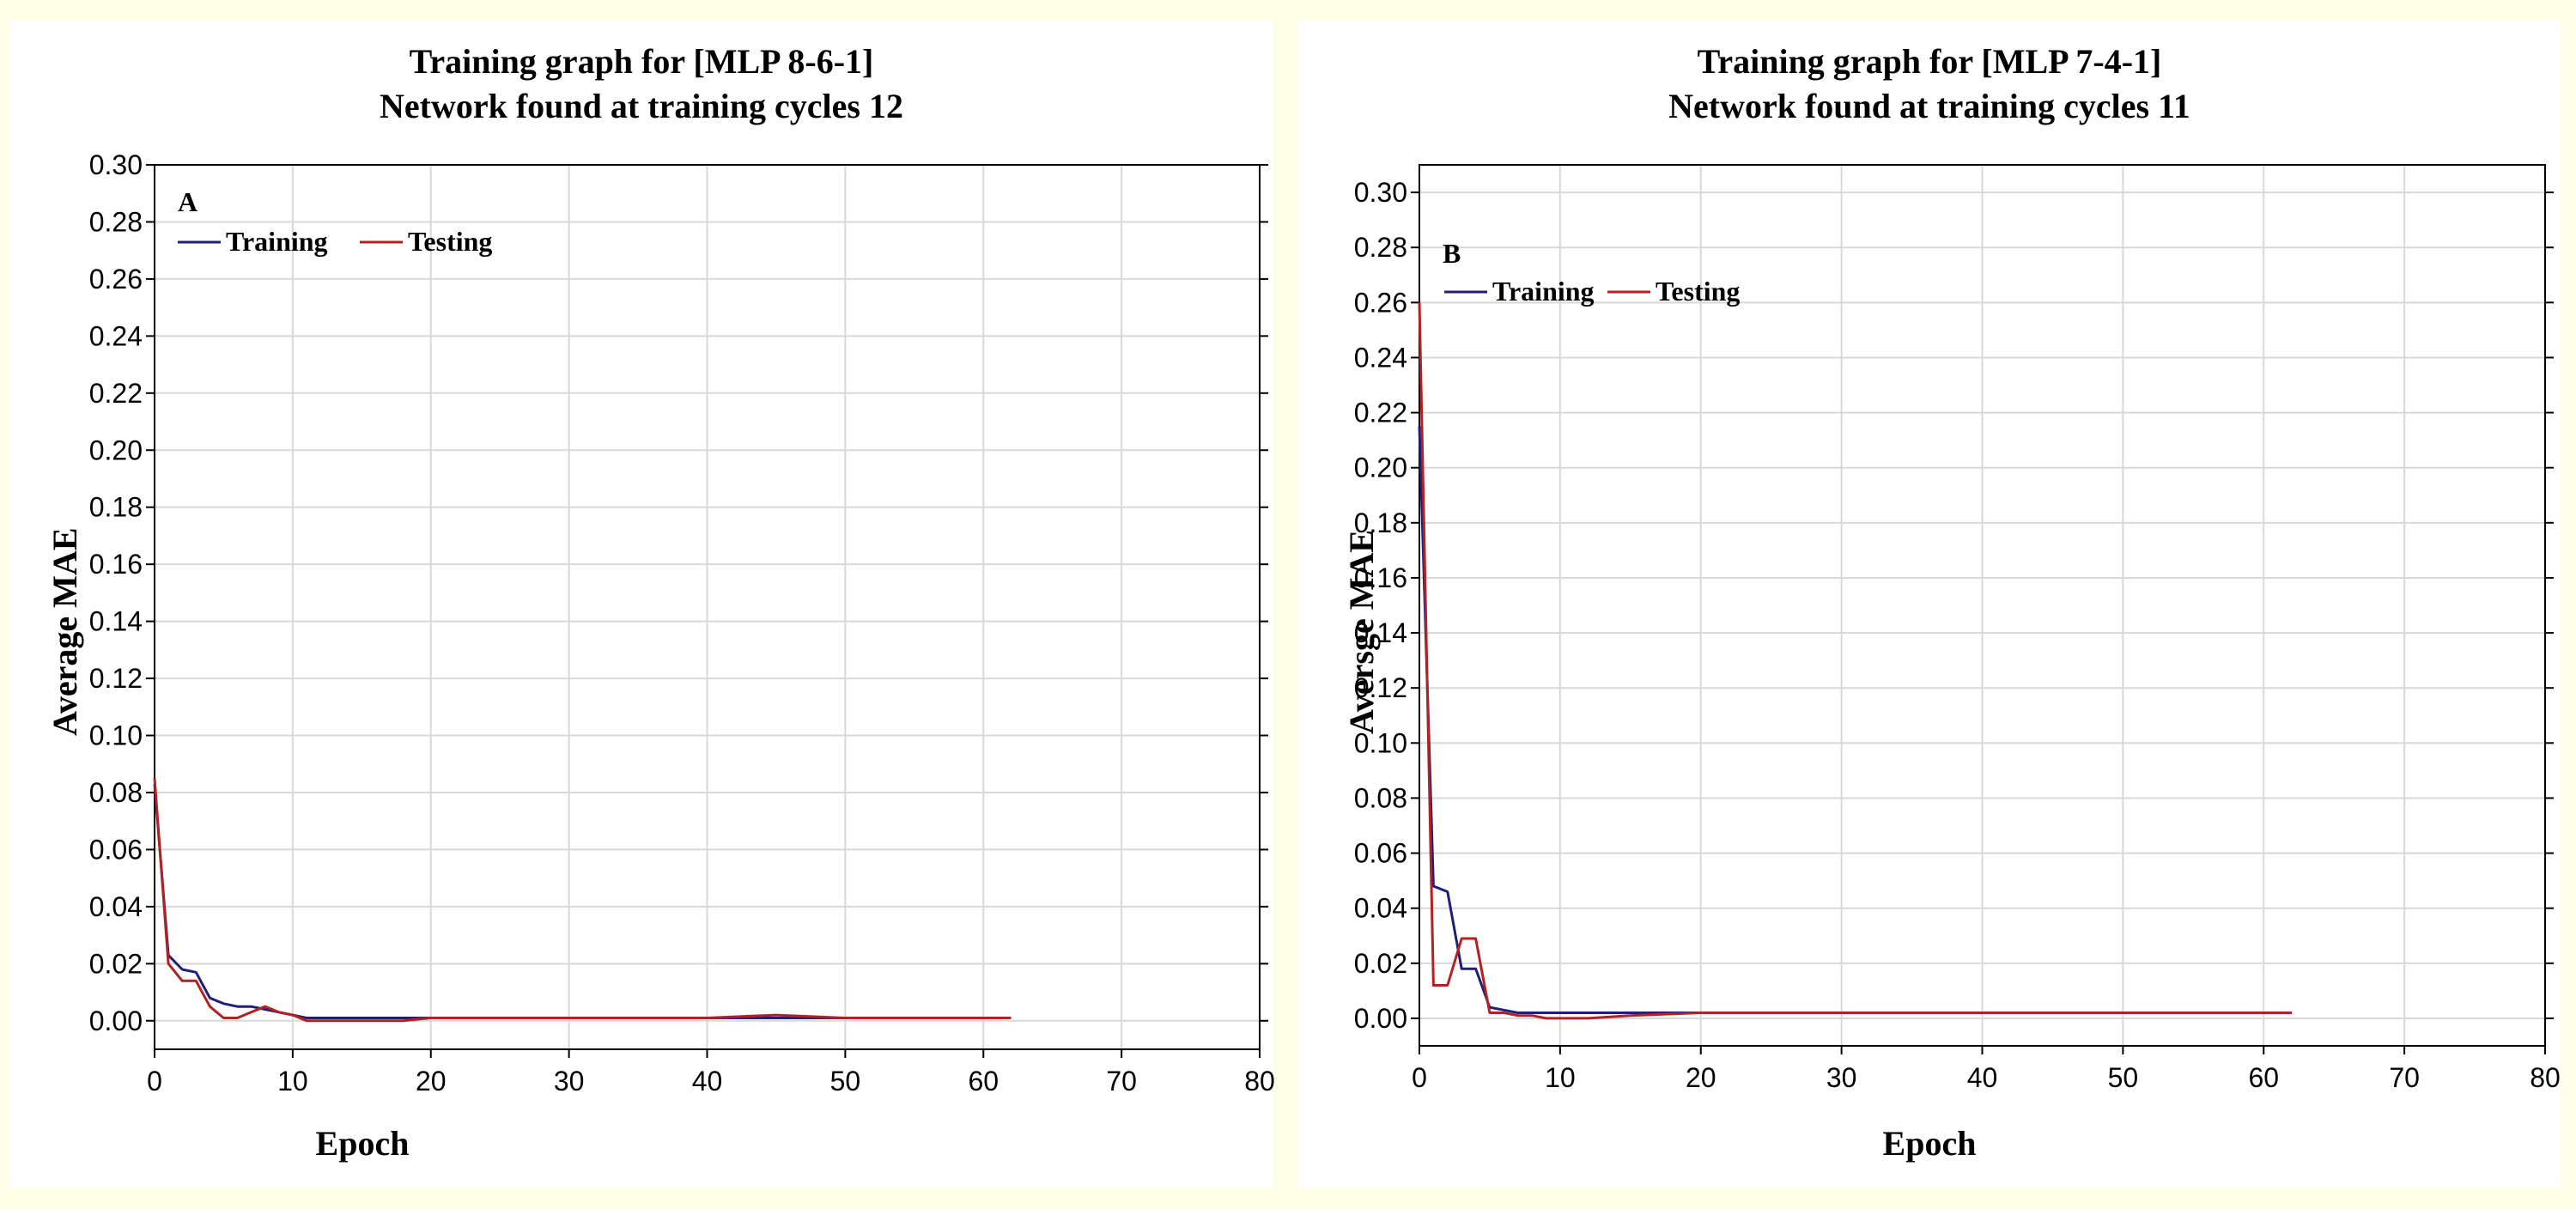 The image size is (2576, 1209). Describe the element at coordinates (1452, 253) in the screenshot. I see `panel-letter: B` at that location.